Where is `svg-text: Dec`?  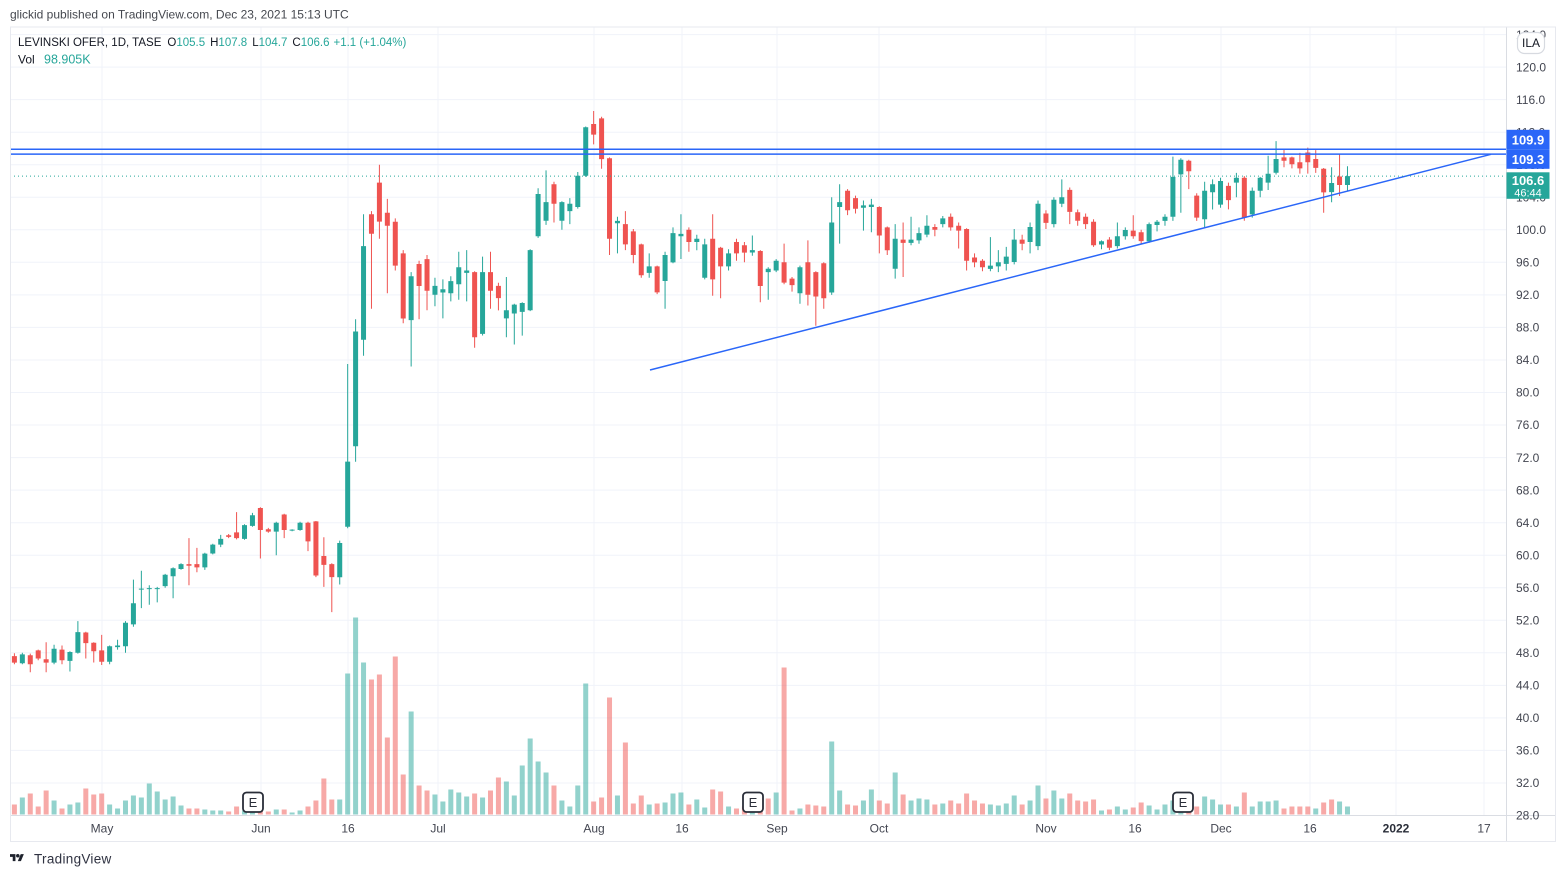 svg-text: Dec is located at coordinates (1220, 829).